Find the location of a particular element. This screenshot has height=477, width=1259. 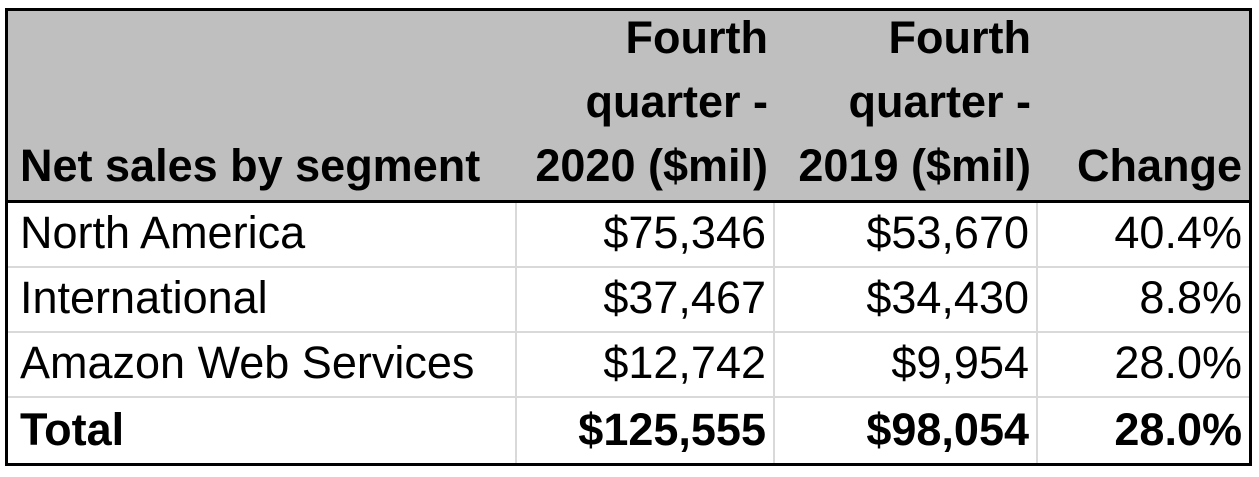

q4-2020-cell: $12,742 is located at coordinates (646, 365).